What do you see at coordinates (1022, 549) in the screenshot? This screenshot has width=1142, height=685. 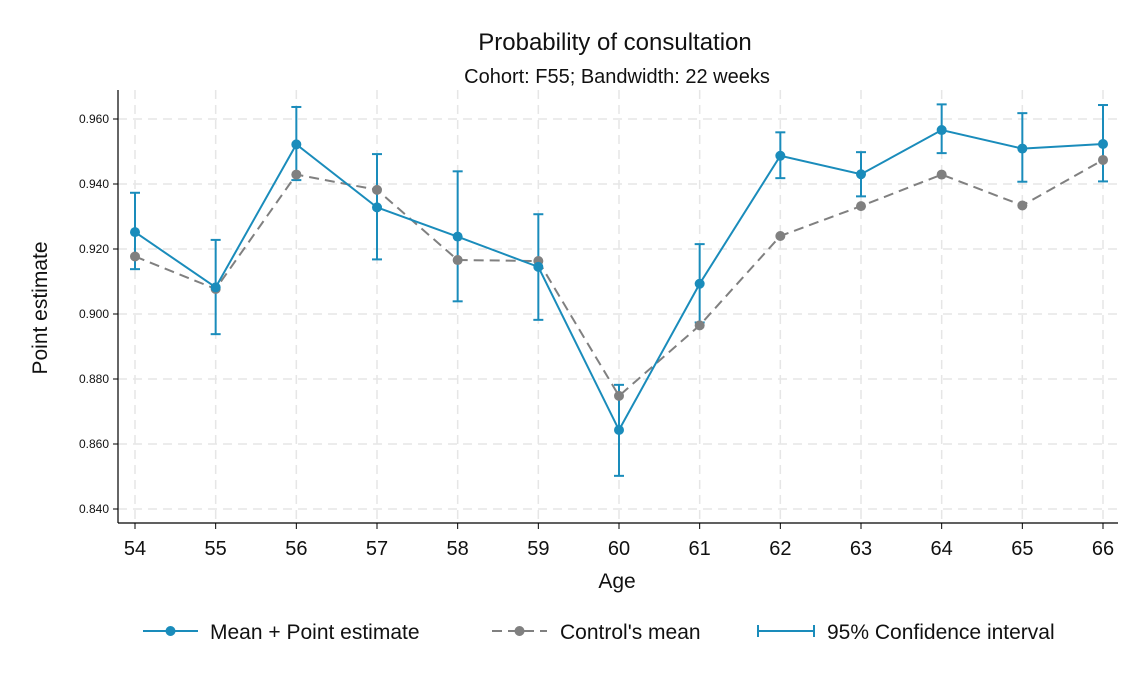 I see `x-tick-label: 65` at bounding box center [1022, 549].